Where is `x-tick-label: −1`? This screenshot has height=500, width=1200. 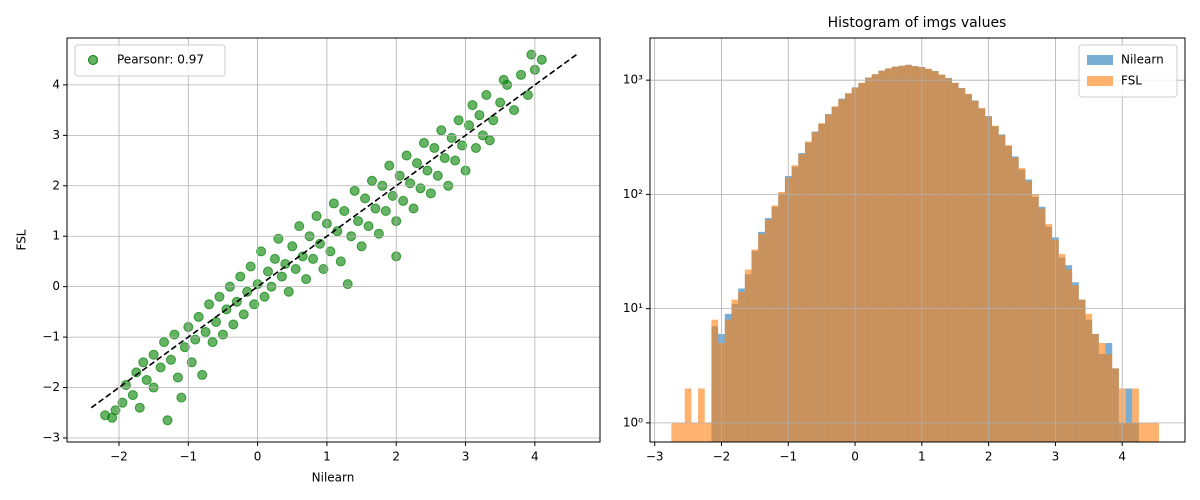
x-tick-label: −1 is located at coordinates (188, 457).